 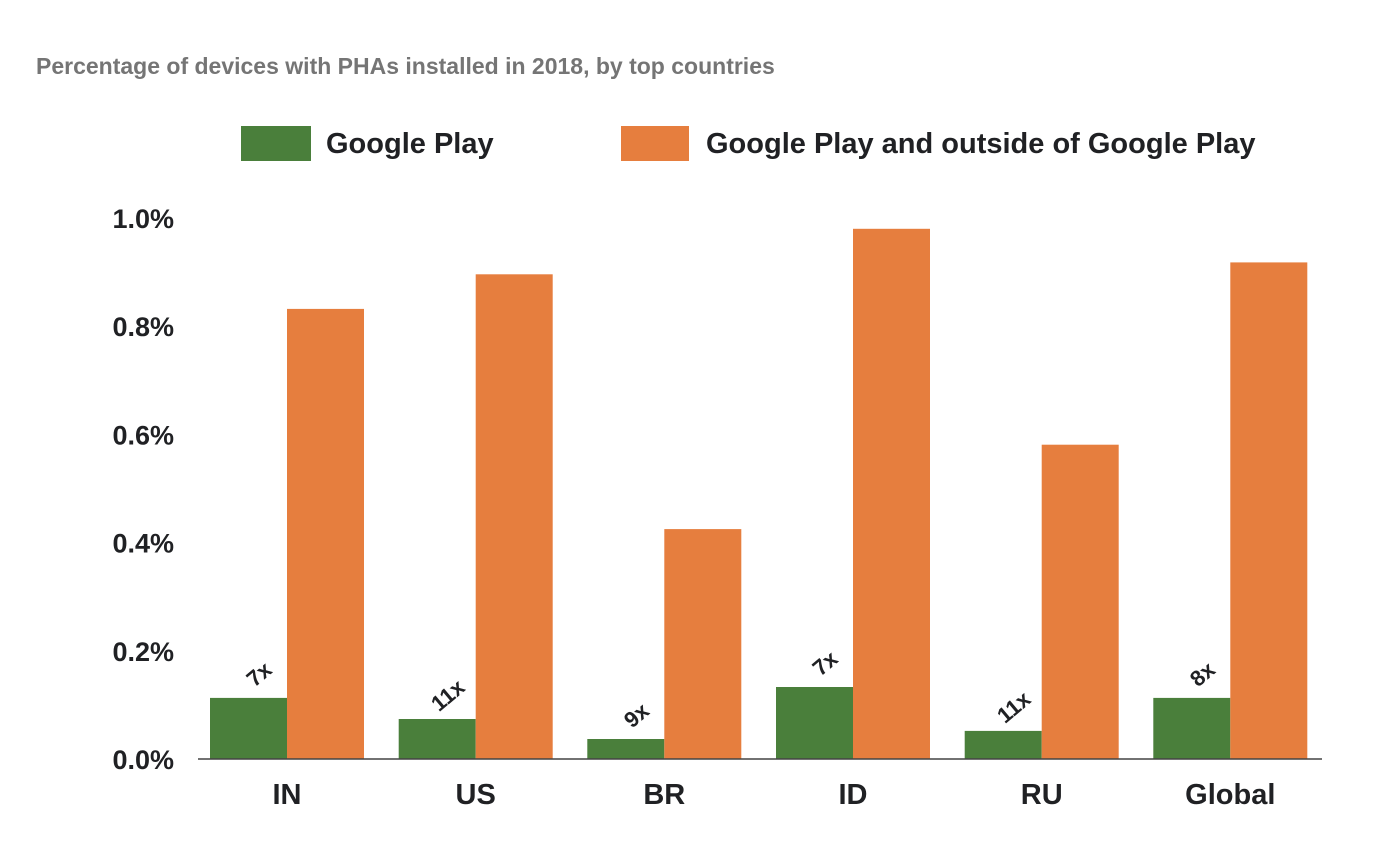 I want to click on legend-swatch-google-play-and-outside, so click(x=655, y=143).